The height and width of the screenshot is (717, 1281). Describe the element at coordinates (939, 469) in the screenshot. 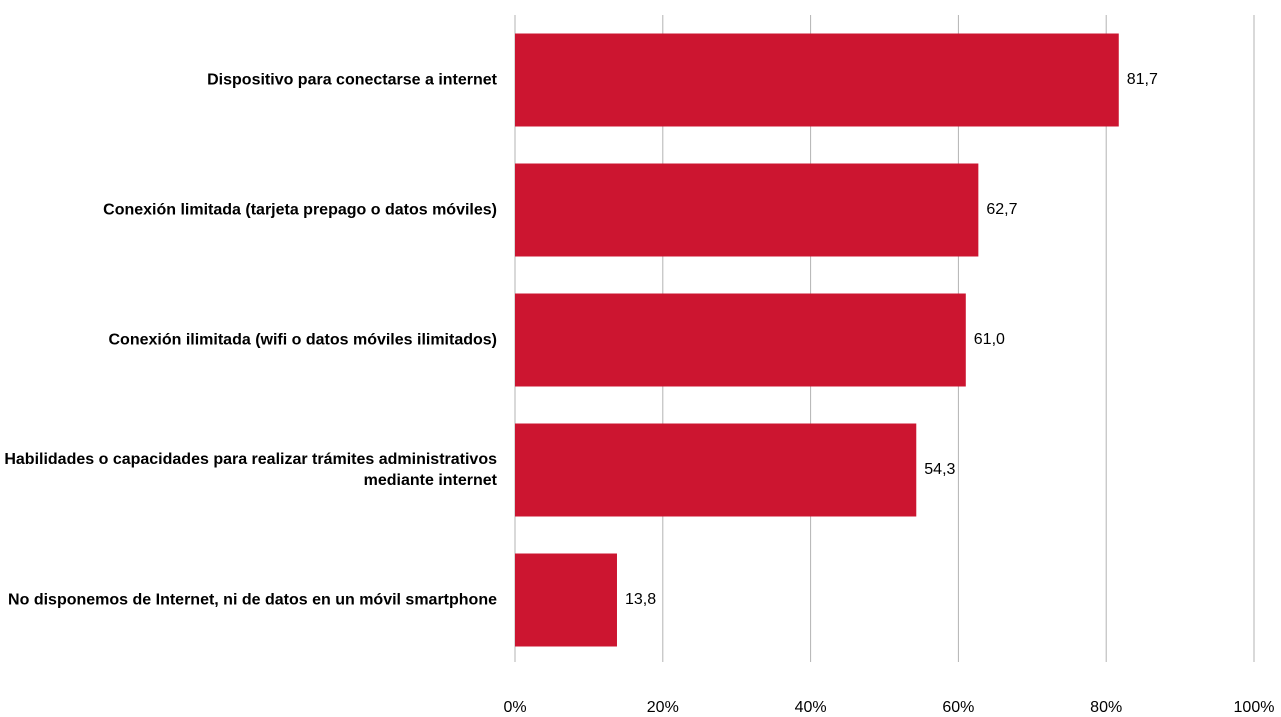

I see `value-label: 54,3` at that location.